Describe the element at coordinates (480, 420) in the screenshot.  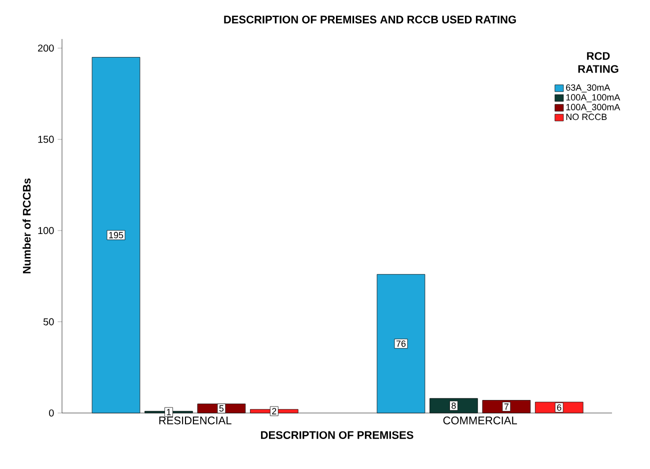
I see `x-tick-label: COMMERCIAL` at that location.